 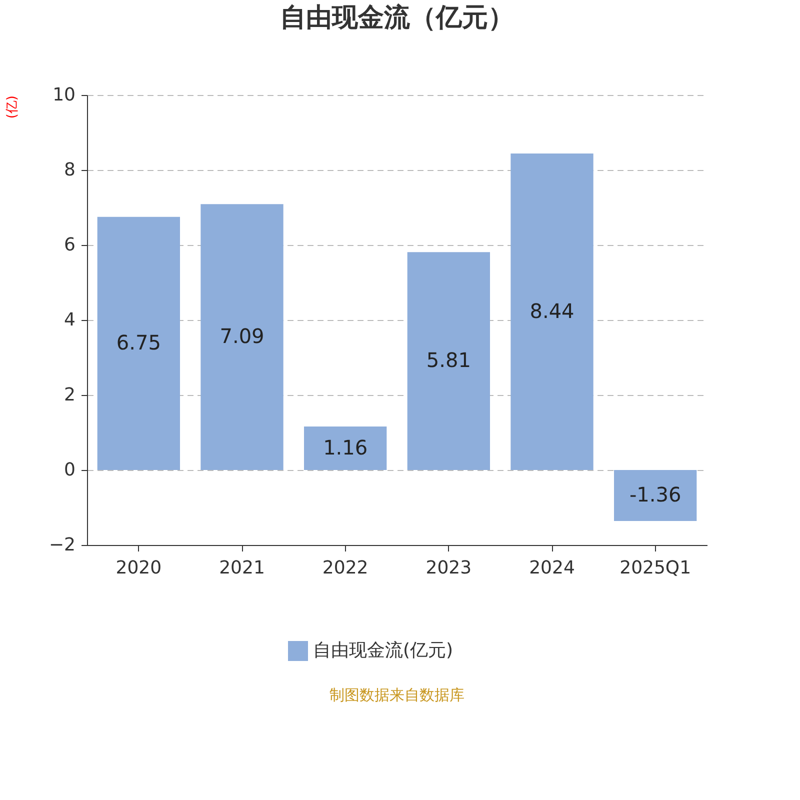 I want to click on y-tick-label: 4, so click(x=70, y=320).